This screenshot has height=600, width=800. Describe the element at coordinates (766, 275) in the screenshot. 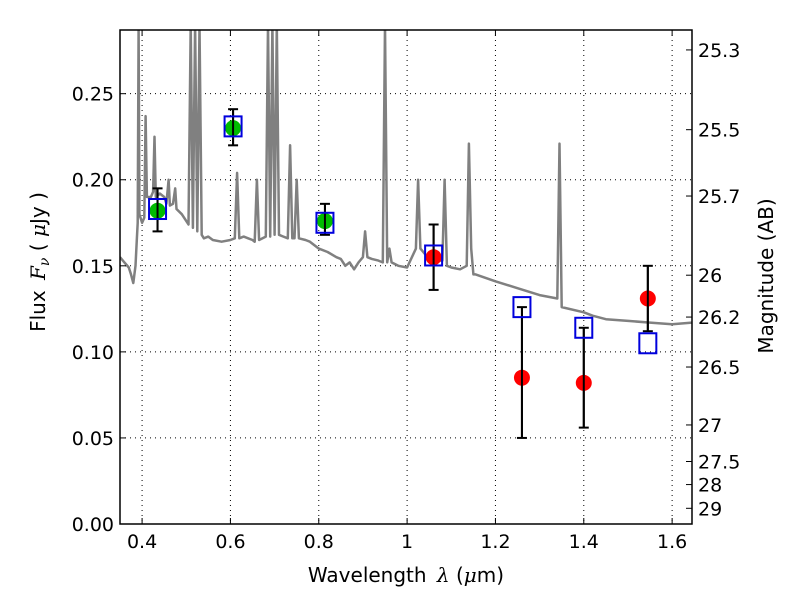

I see `y2-axis-label: Magnitude (AB)` at that location.